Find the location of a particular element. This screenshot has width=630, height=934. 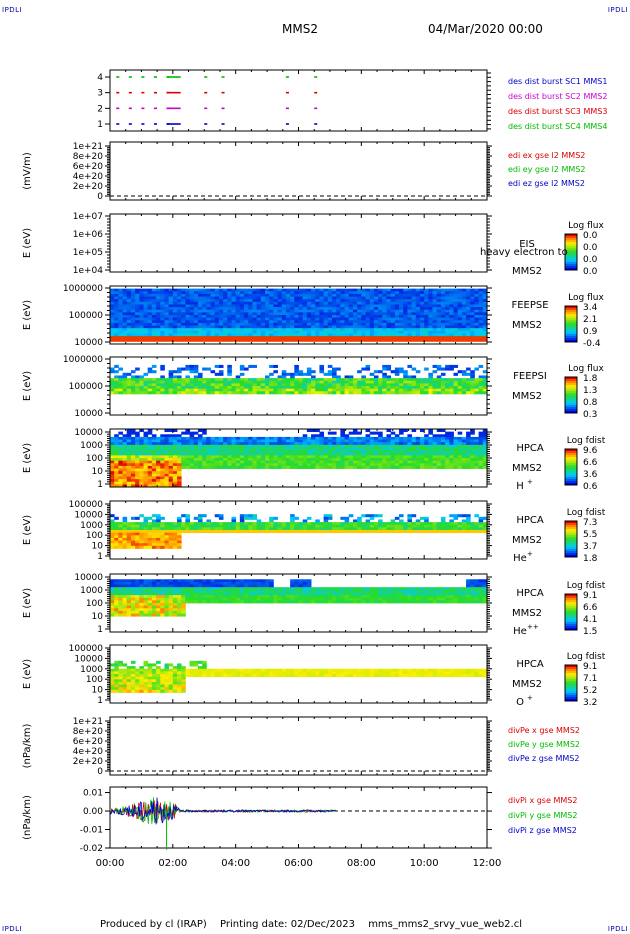

burst-segment is located at coordinates (173, 92).